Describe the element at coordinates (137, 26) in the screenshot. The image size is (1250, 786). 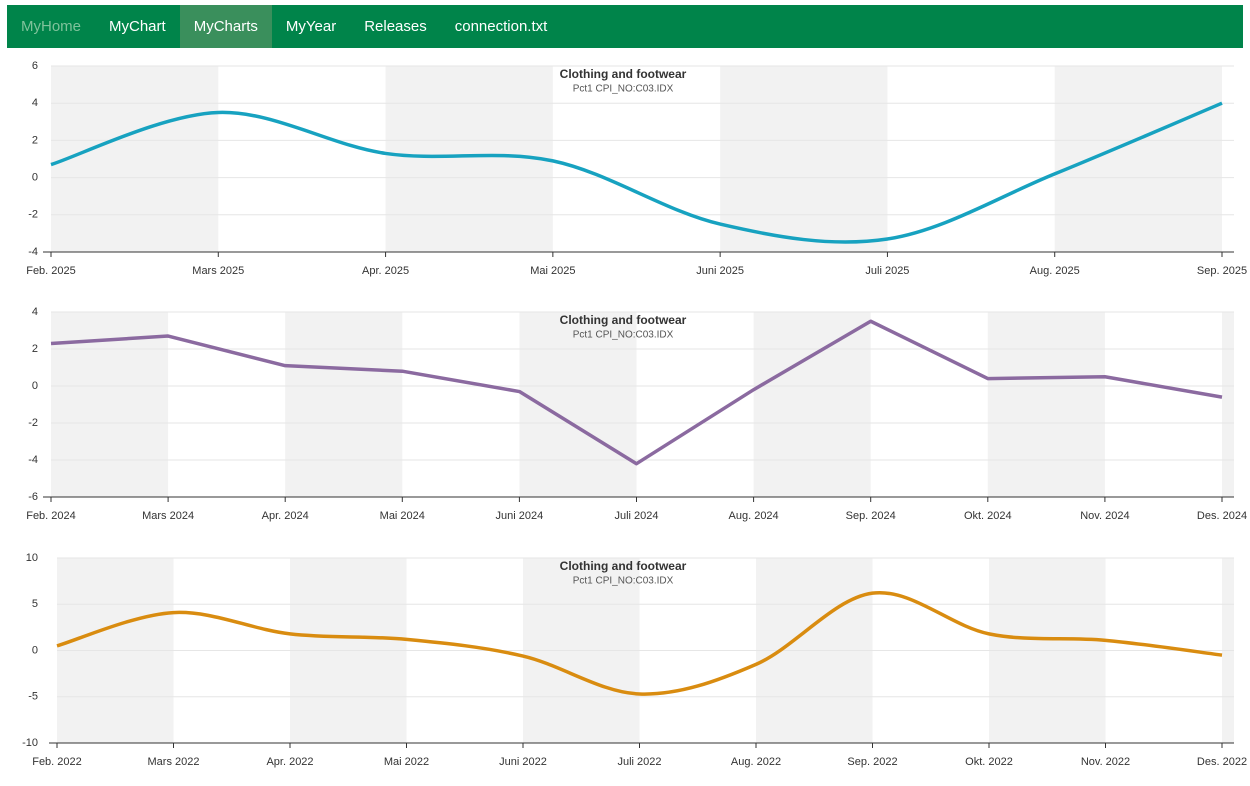
I see `nav-item: MyChart` at that location.